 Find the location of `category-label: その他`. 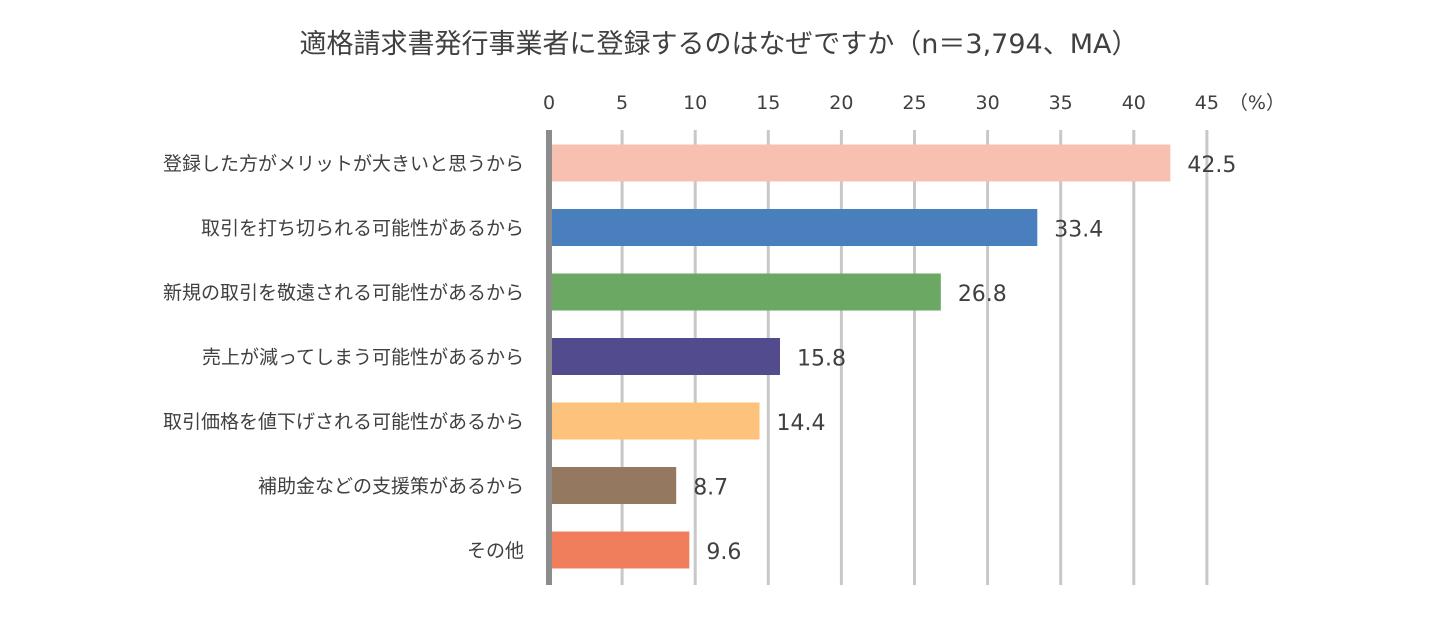

category-label: その他 is located at coordinates (495, 551).